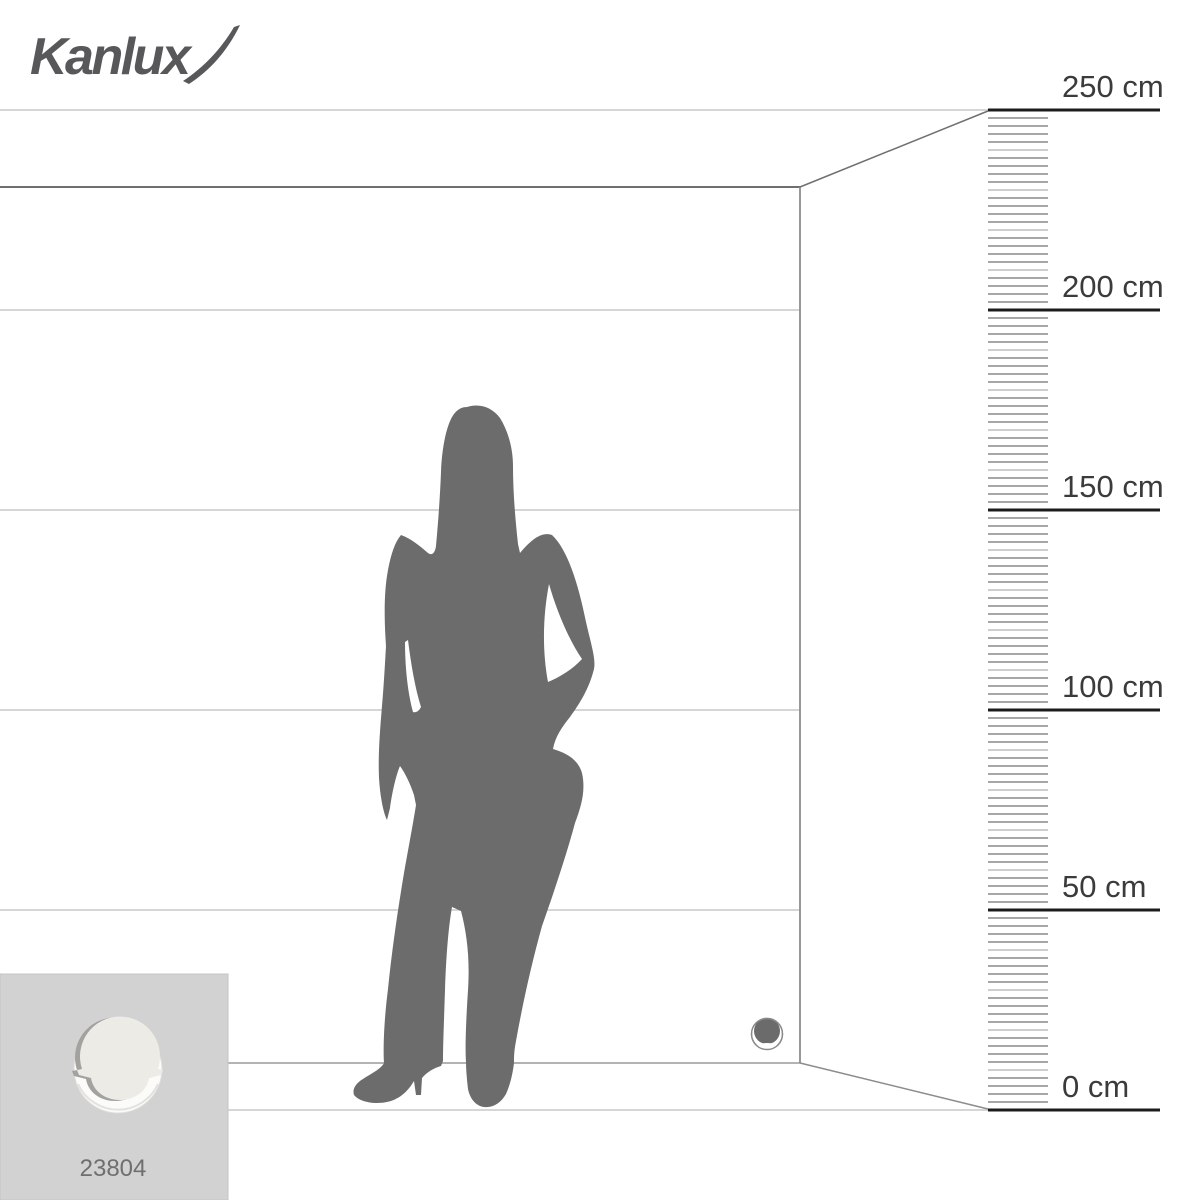  I want to click on ruler-label-200: 200 cm, so click(1113, 286).